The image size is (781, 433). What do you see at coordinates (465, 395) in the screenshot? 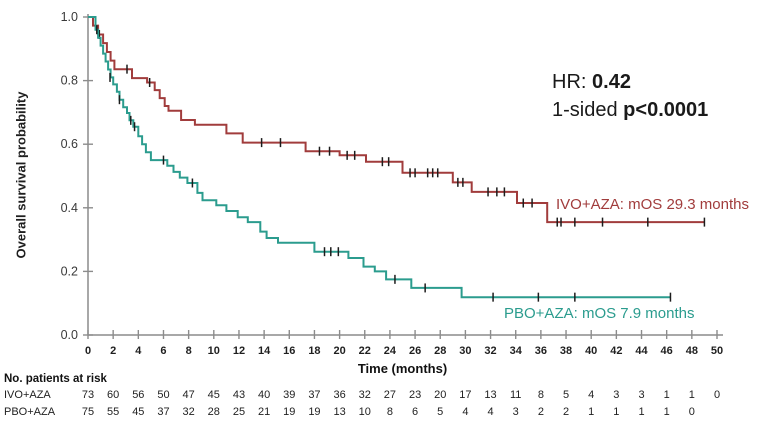
I see `at-risk-value: 17` at bounding box center [465, 395].